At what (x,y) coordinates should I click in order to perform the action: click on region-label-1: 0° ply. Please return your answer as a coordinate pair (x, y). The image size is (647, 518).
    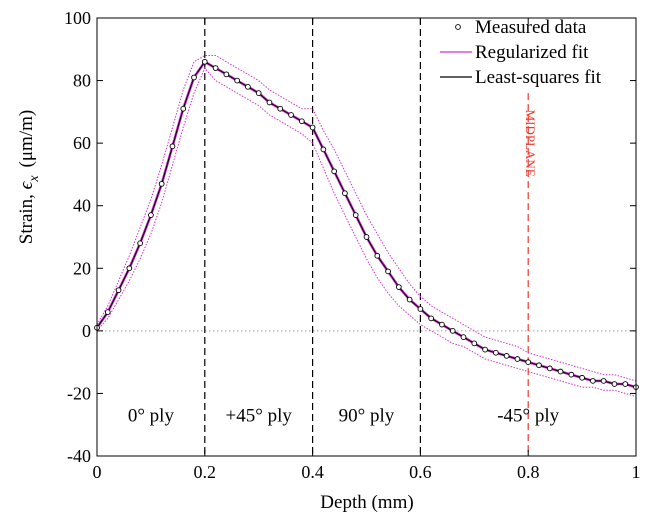
    Looking at the image, I should click on (151, 415).